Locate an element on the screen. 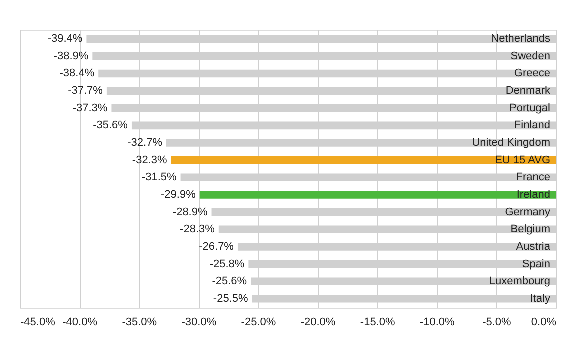 Image resolution: width=579 pixels, height=340 pixels. x-tick-label: -20.0% is located at coordinates (318, 322).